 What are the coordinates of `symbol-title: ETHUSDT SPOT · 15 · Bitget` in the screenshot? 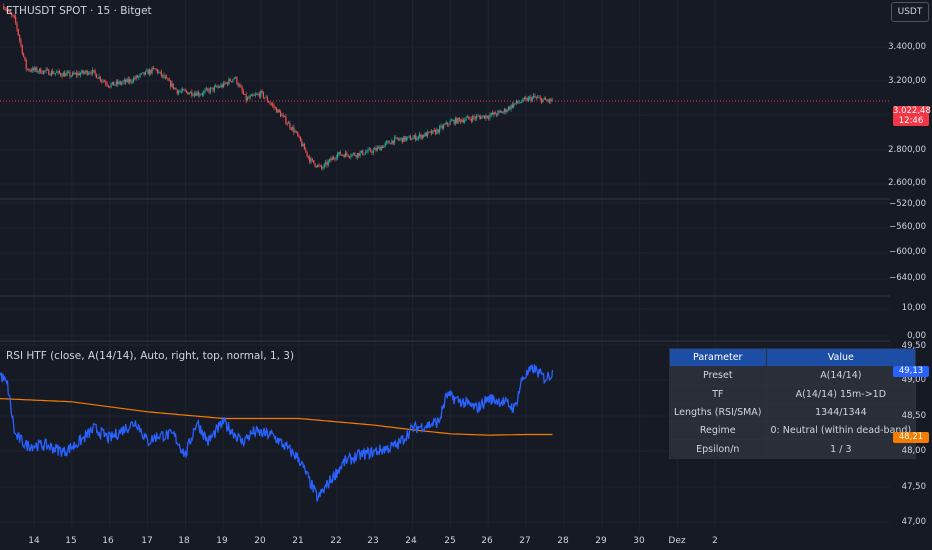 It's located at (79, 11).